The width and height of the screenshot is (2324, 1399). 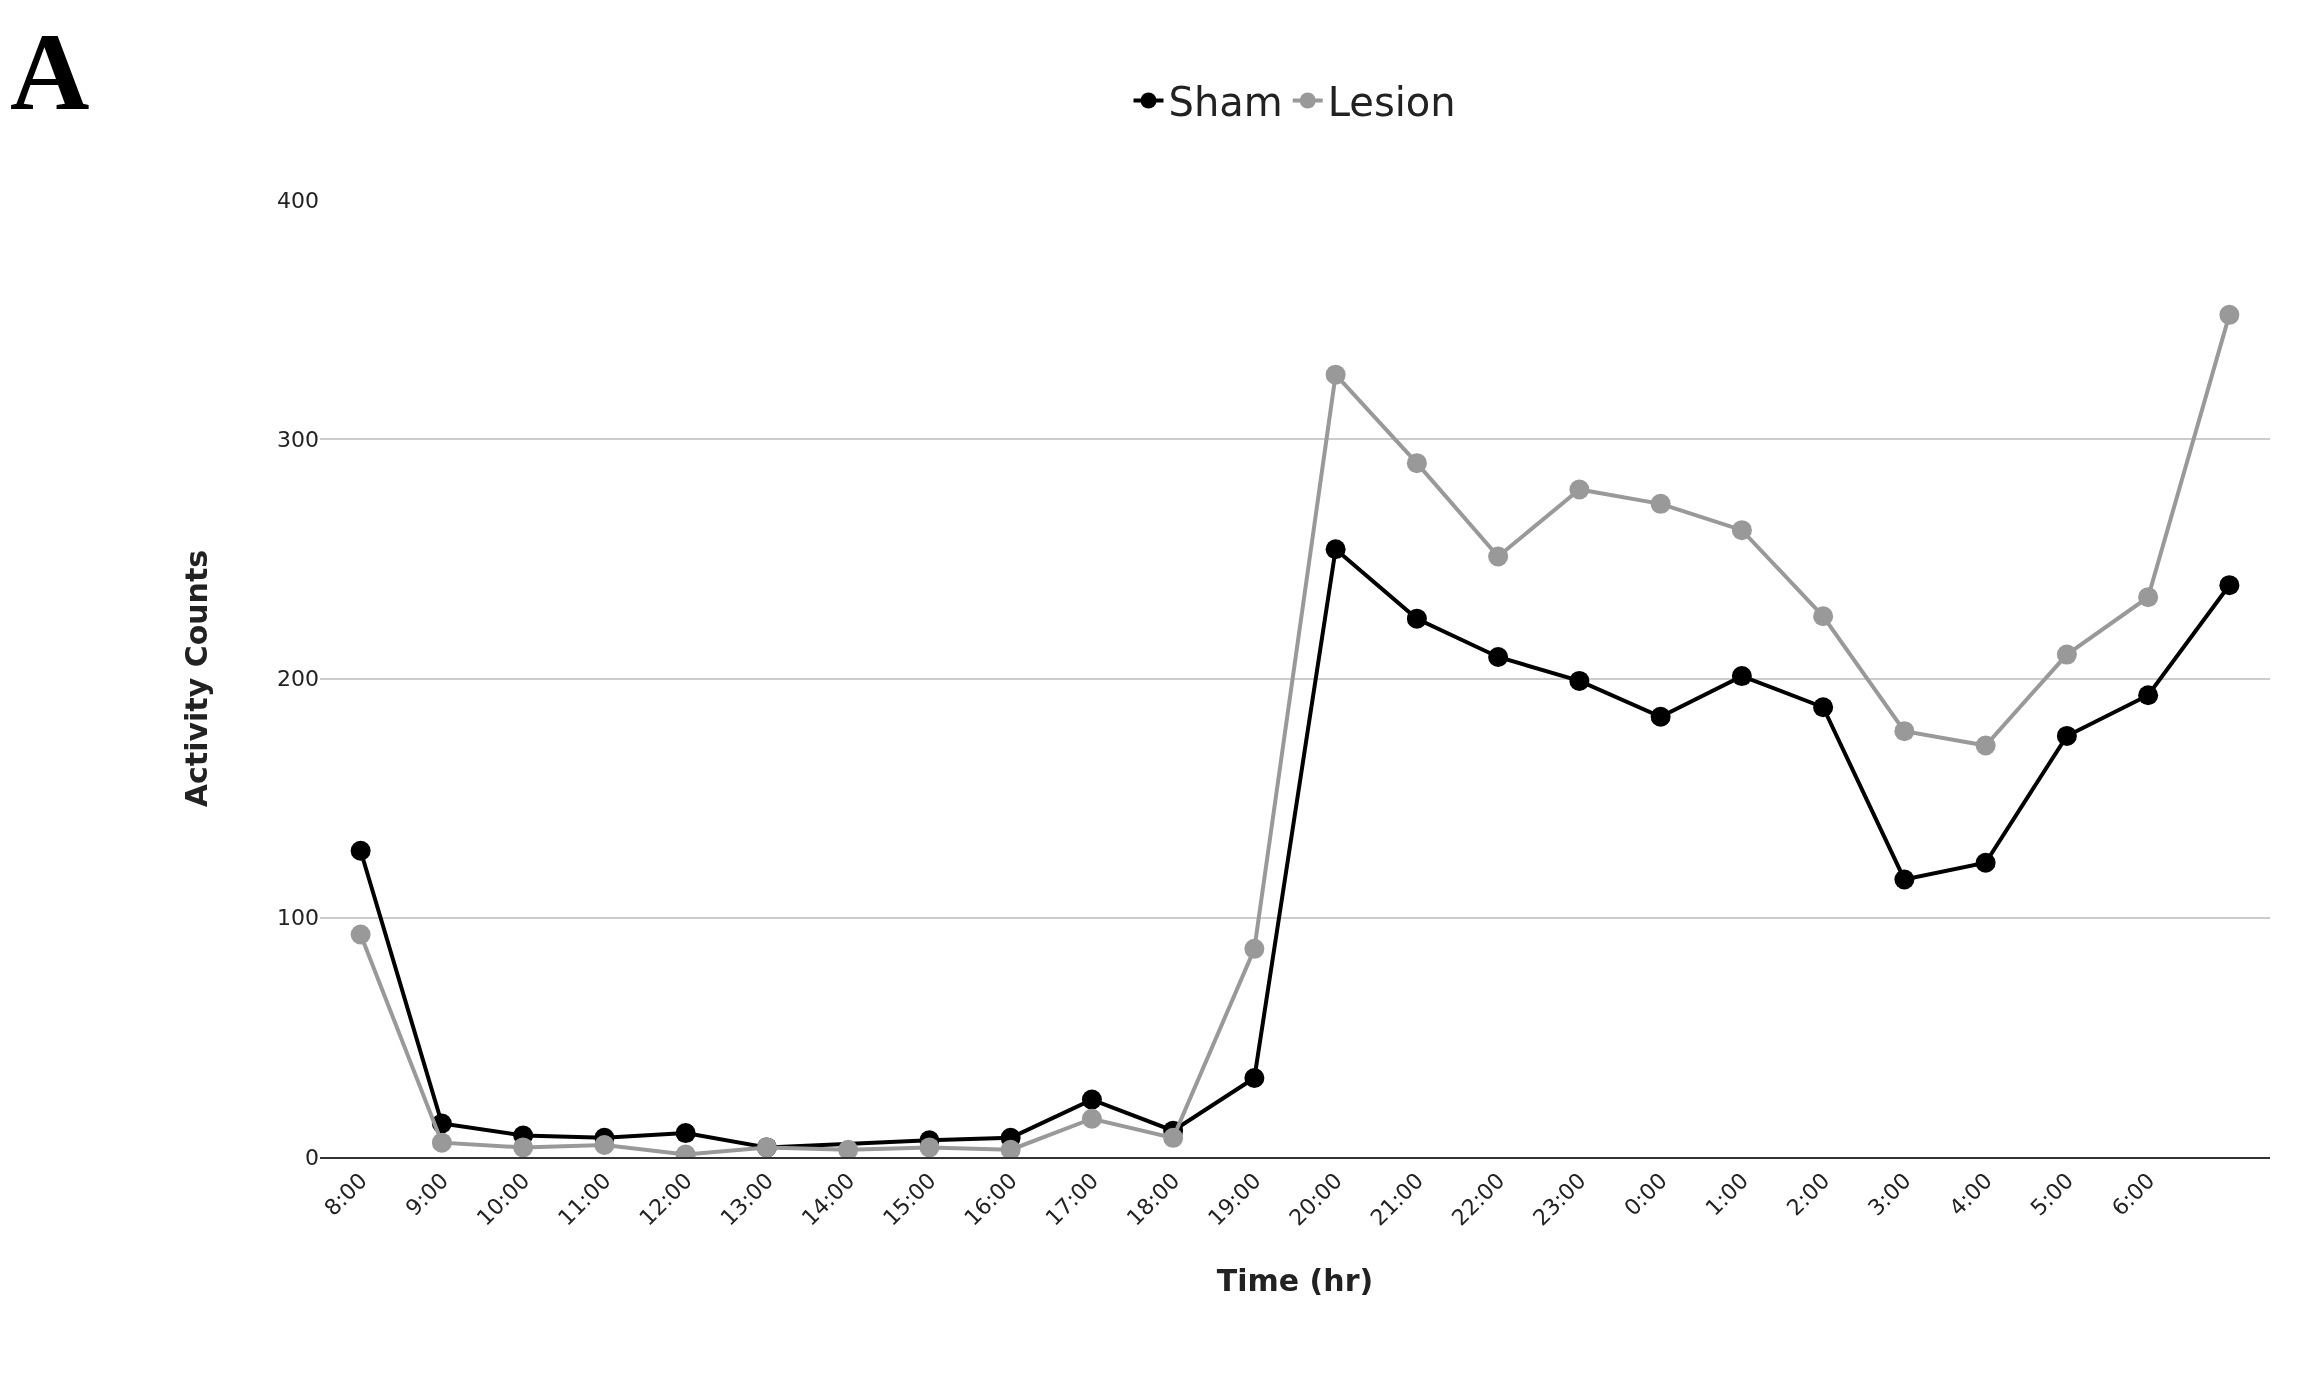 I want to click on legend-label: Lesion, so click(x=1391, y=102).